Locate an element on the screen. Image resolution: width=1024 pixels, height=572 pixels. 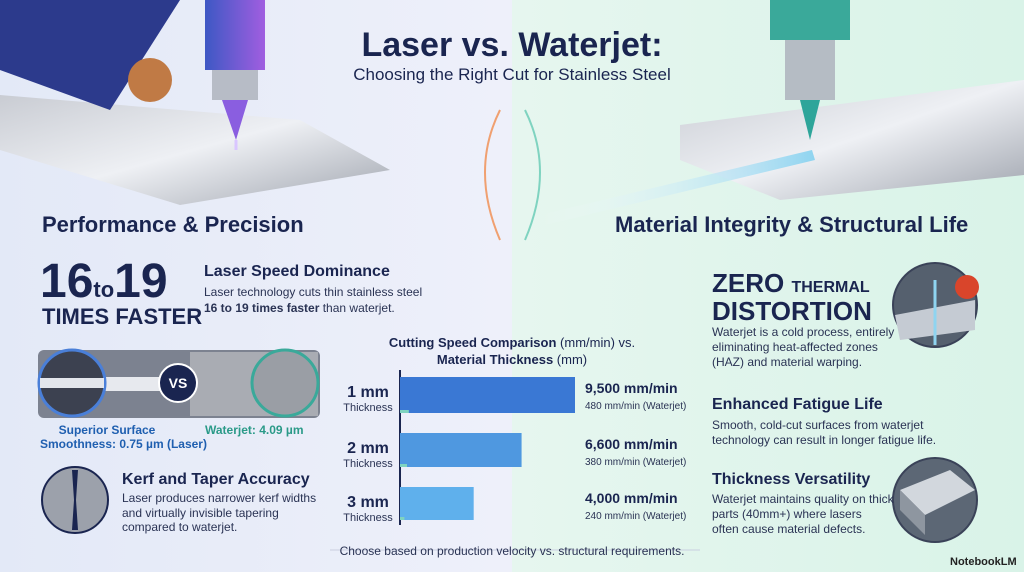
emphasis: 16 to 19 times faster is located at coordinates (262, 308).